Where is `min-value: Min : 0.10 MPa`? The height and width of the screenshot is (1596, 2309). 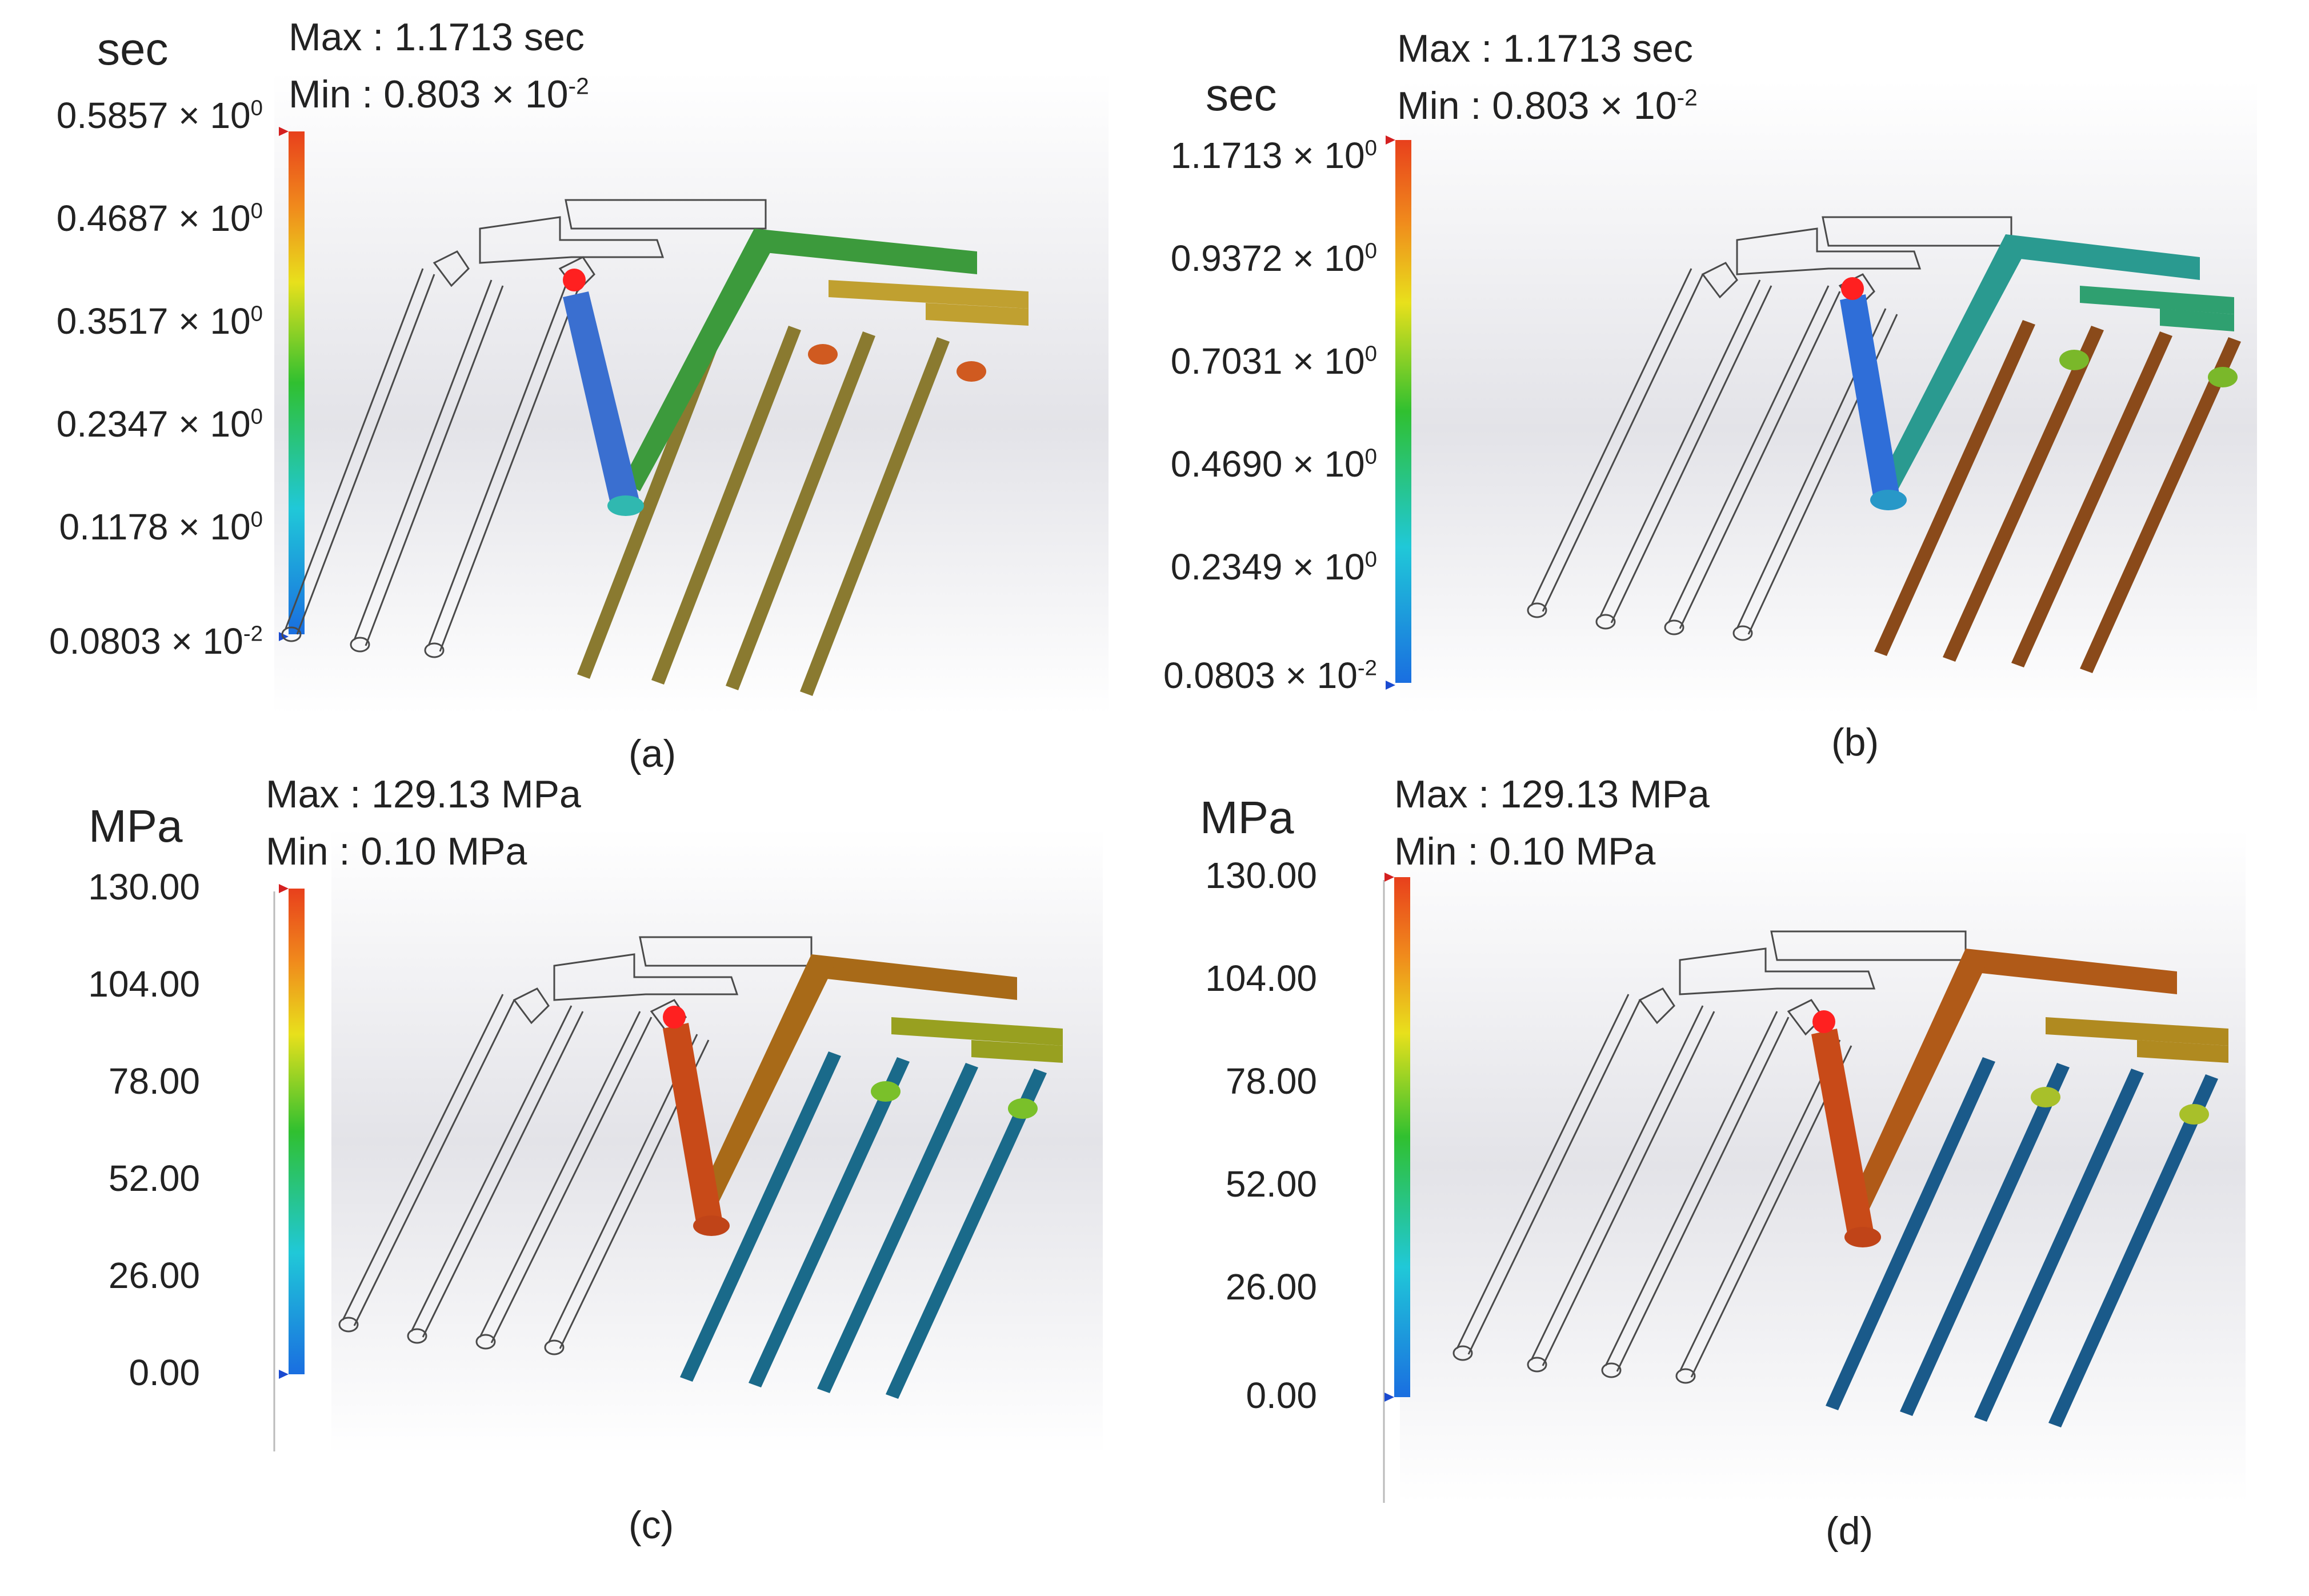
min-value: Min : 0.10 MPa is located at coordinates (424, 851).